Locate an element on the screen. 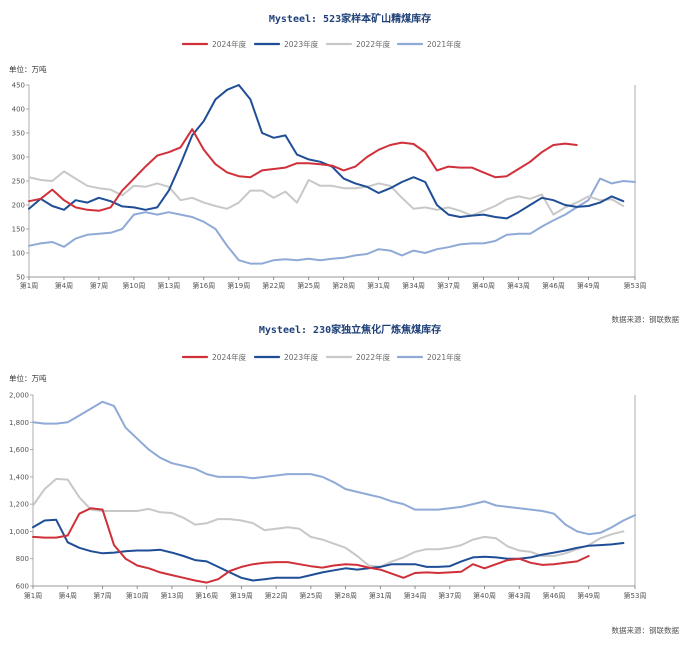 The height and width of the screenshot is (651, 700). y-tick-label: 600 is located at coordinates (22, 587).